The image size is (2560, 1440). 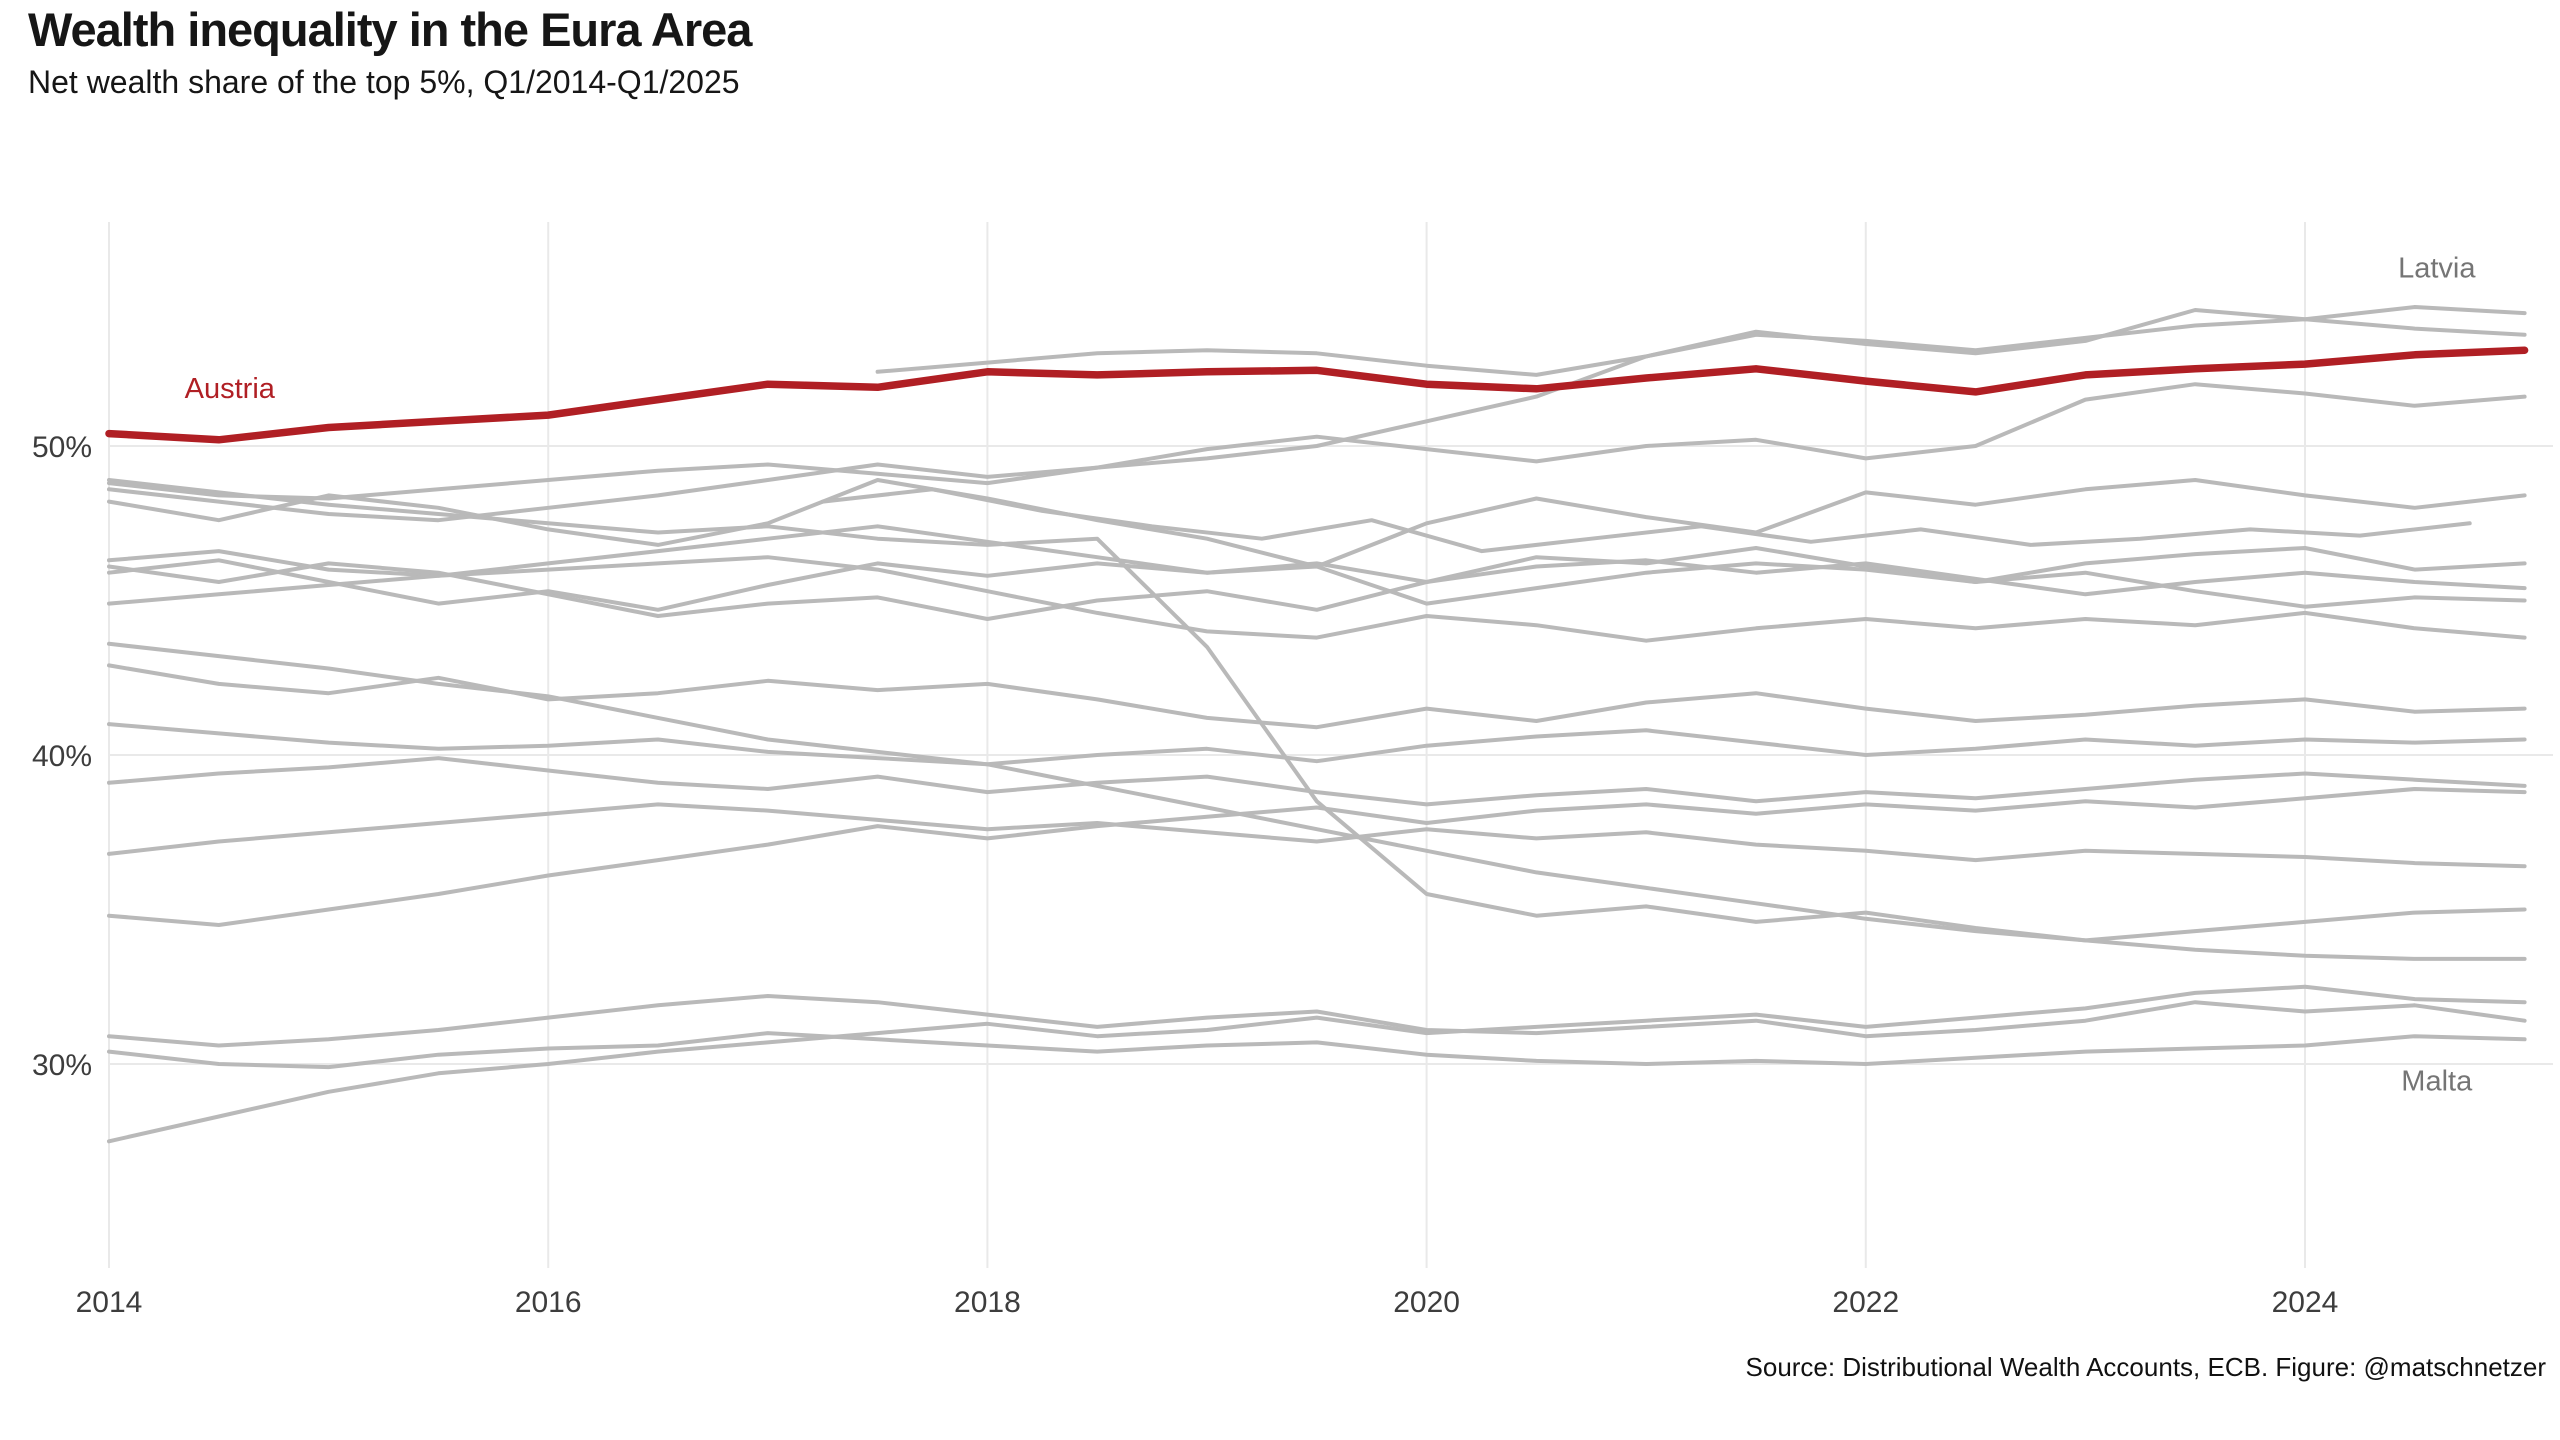 I want to click on series-line-latvia, so click(x=1317, y=414).